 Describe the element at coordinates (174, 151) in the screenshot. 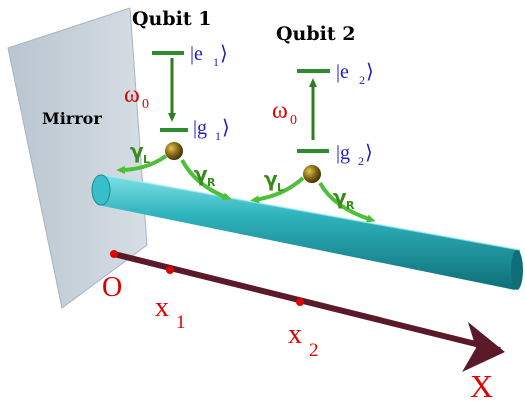

I see `qubit-1-atom` at that location.